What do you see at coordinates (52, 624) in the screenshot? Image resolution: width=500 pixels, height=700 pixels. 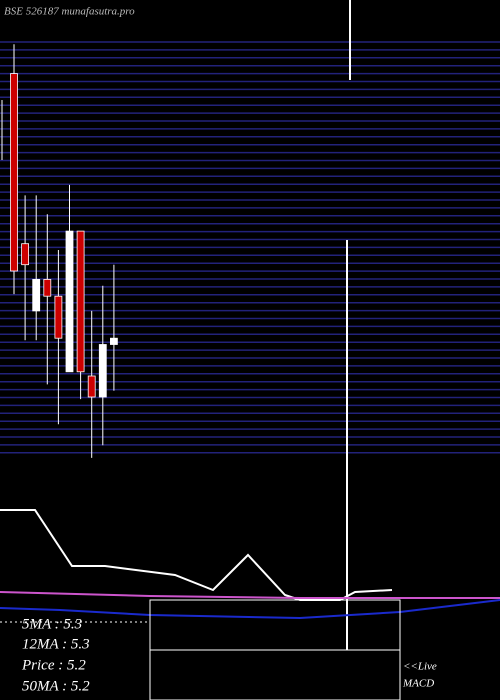 I see `indicator: 5MA : 5.3` at bounding box center [52, 624].